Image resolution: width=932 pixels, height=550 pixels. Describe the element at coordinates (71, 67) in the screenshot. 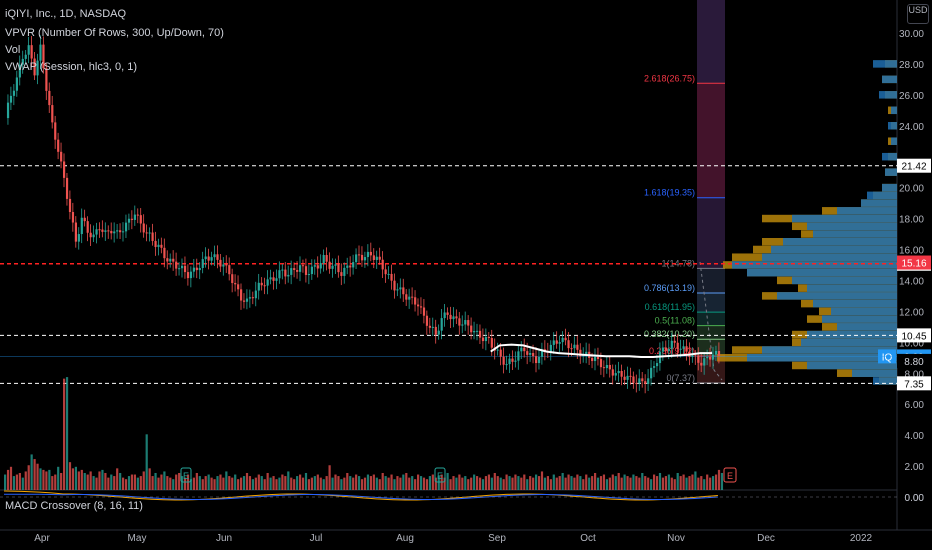

I see `indicator-vwap: VWAP (Session, hlc3, 0, 1)` at that location.